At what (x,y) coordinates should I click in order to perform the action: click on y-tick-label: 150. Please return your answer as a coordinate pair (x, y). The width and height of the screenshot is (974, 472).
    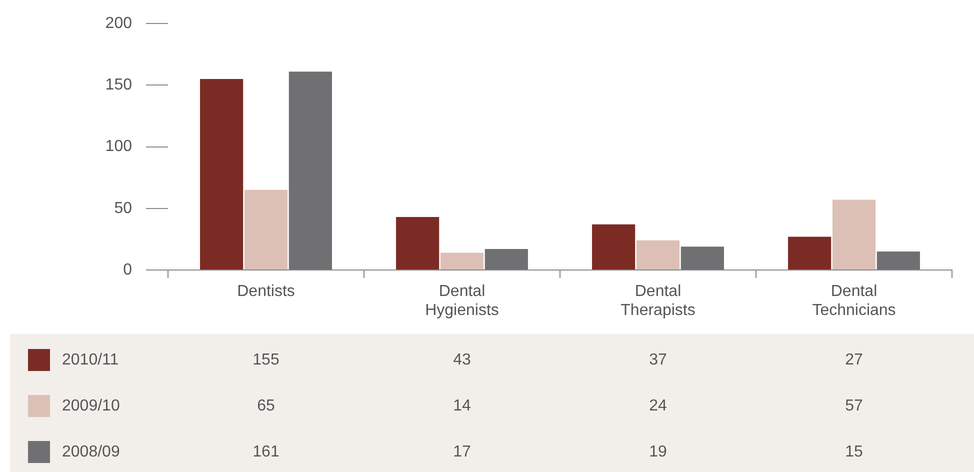
    Looking at the image, I should click on (118, 85).